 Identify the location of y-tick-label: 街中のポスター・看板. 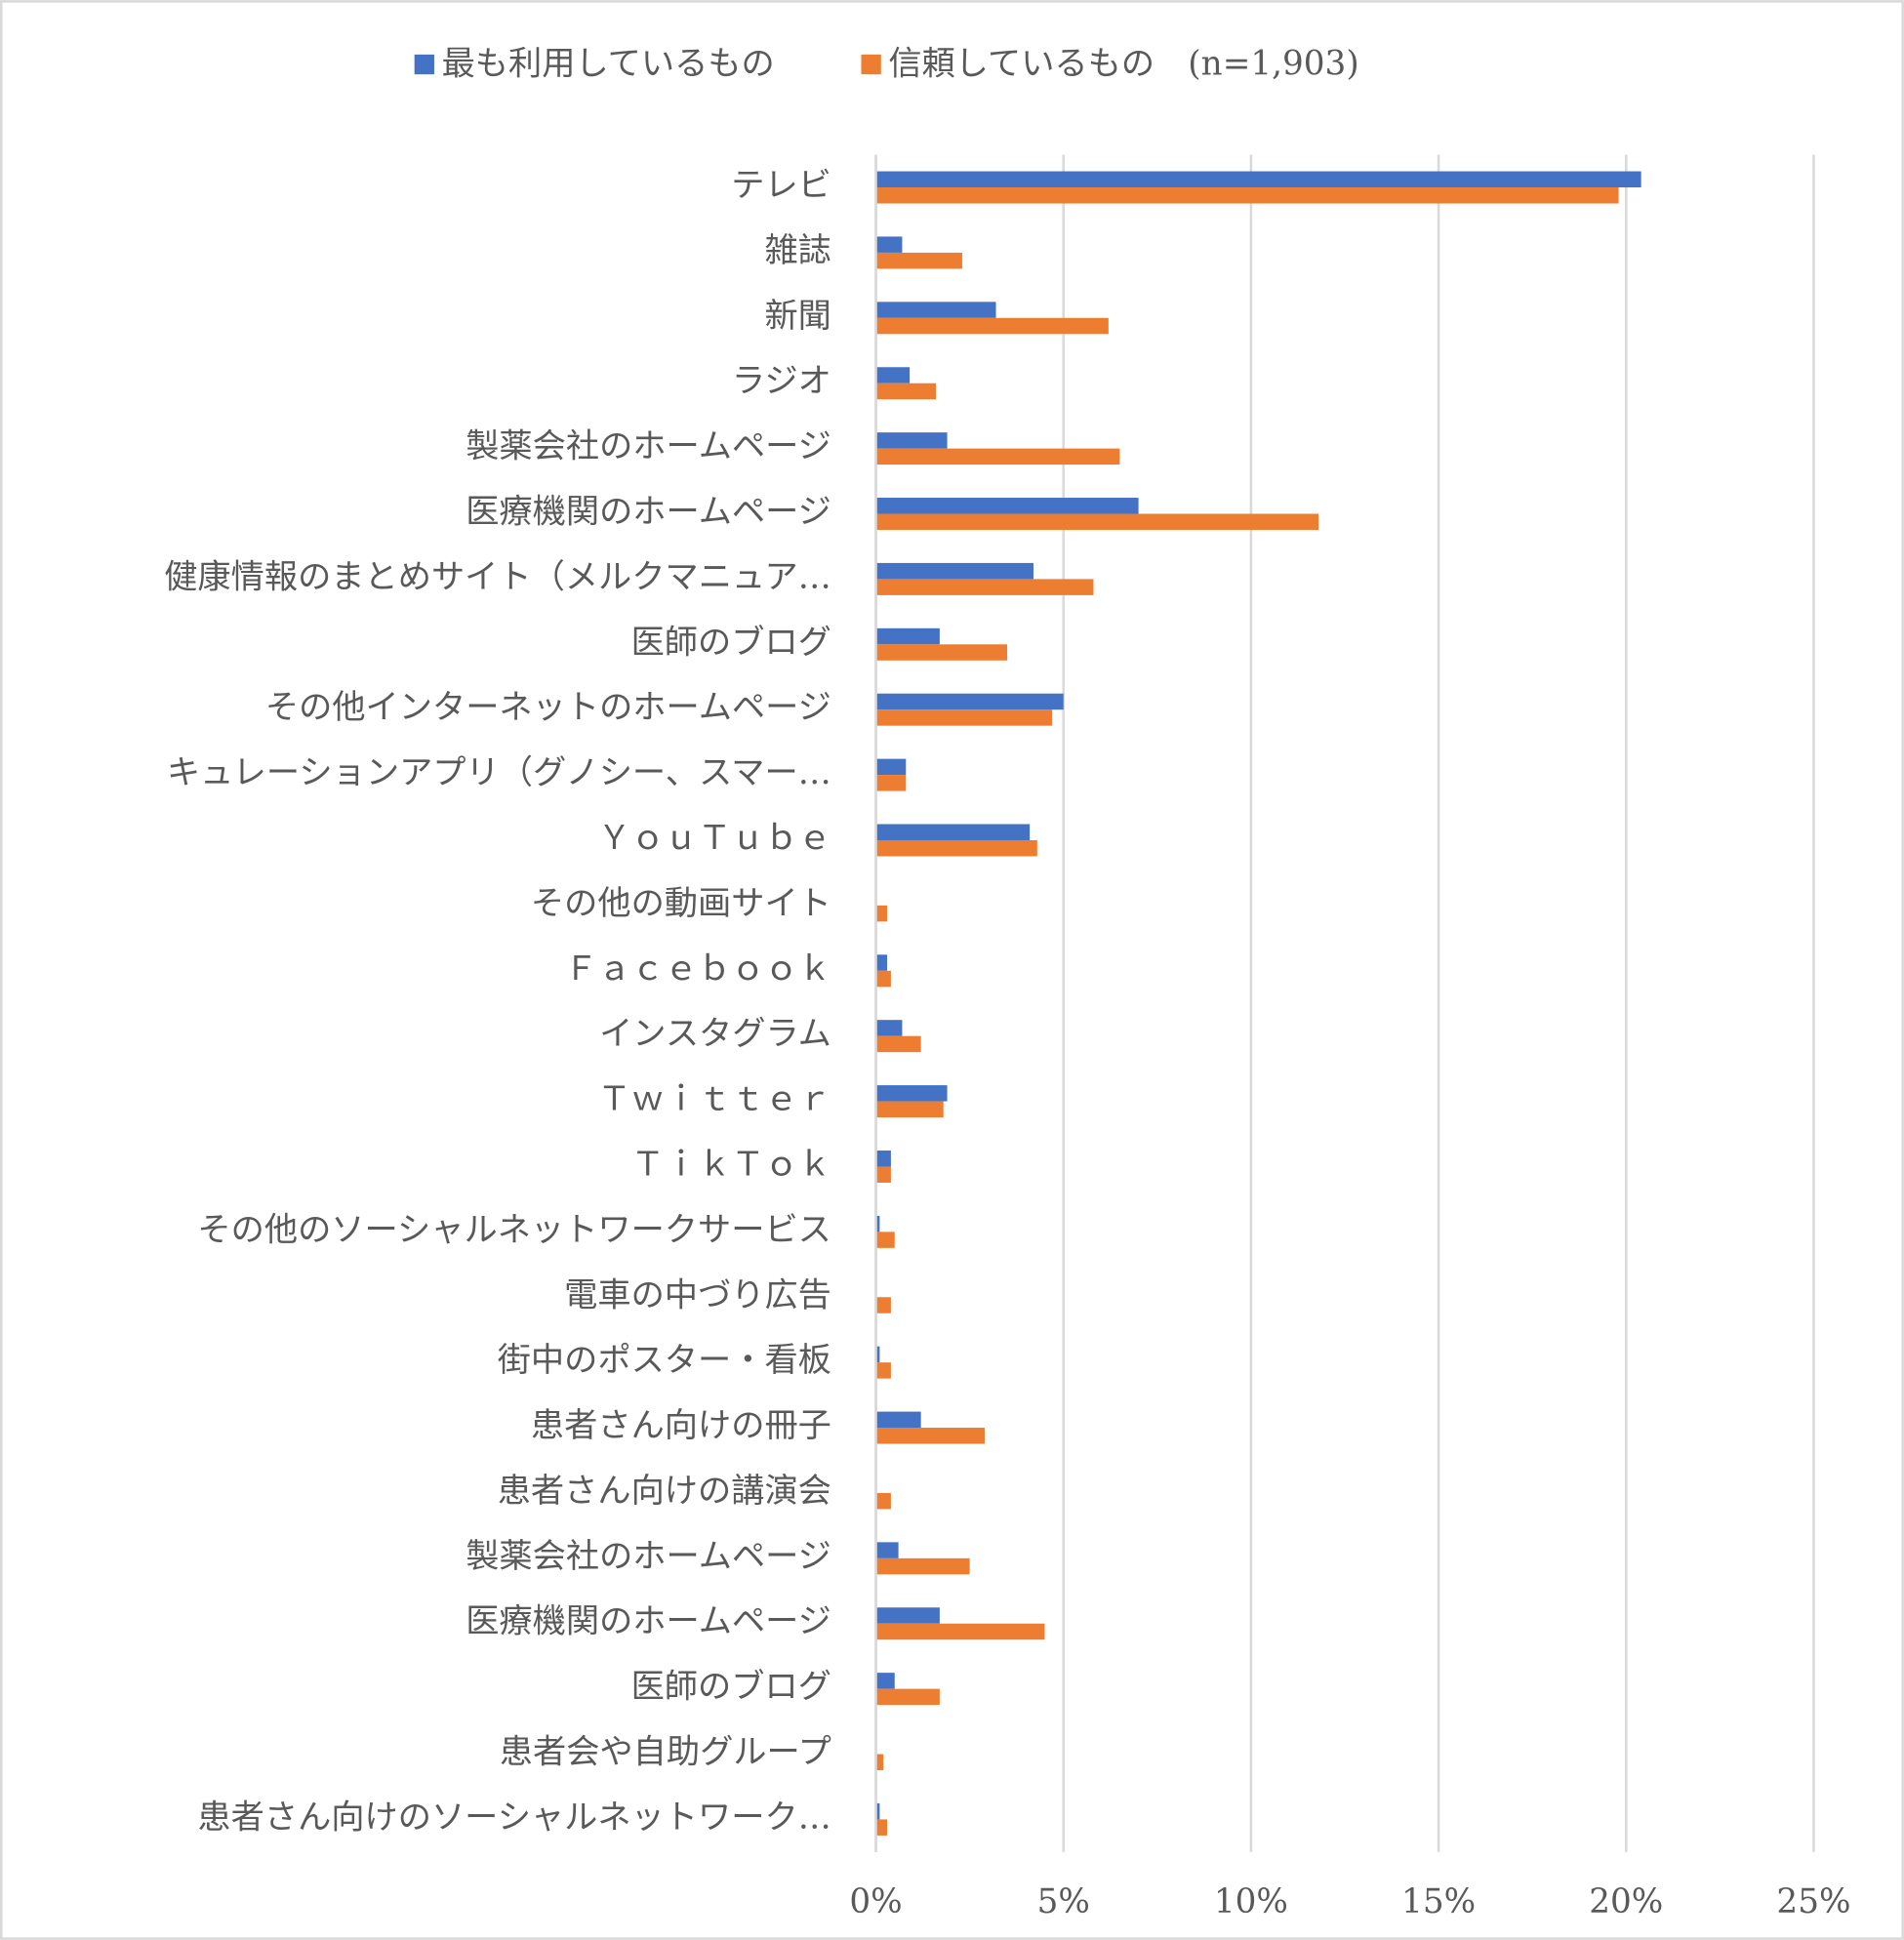
(664, 1360).